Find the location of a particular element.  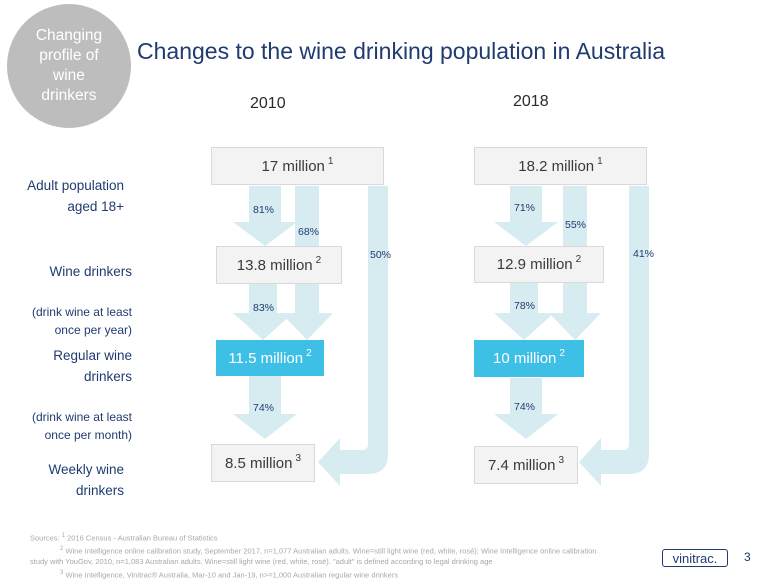

box-2010-wine-value: 13.8 million is located at coordinates (274, 265).